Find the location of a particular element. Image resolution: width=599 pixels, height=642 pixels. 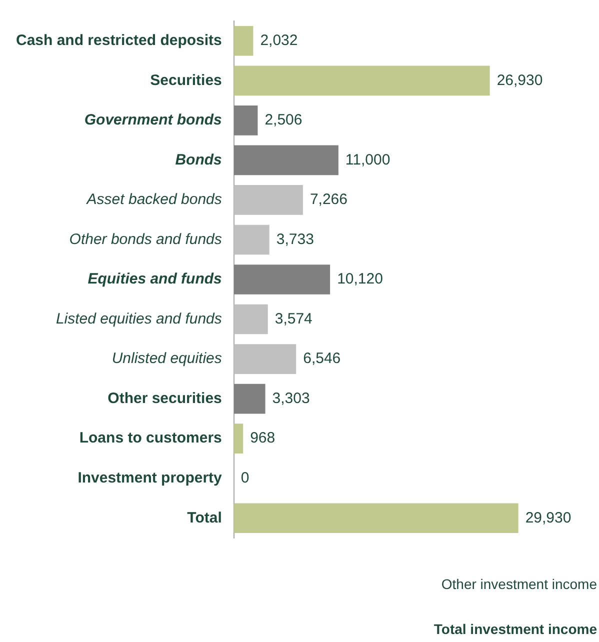

data-label: 3,303 is located at coordinates (291, 398).